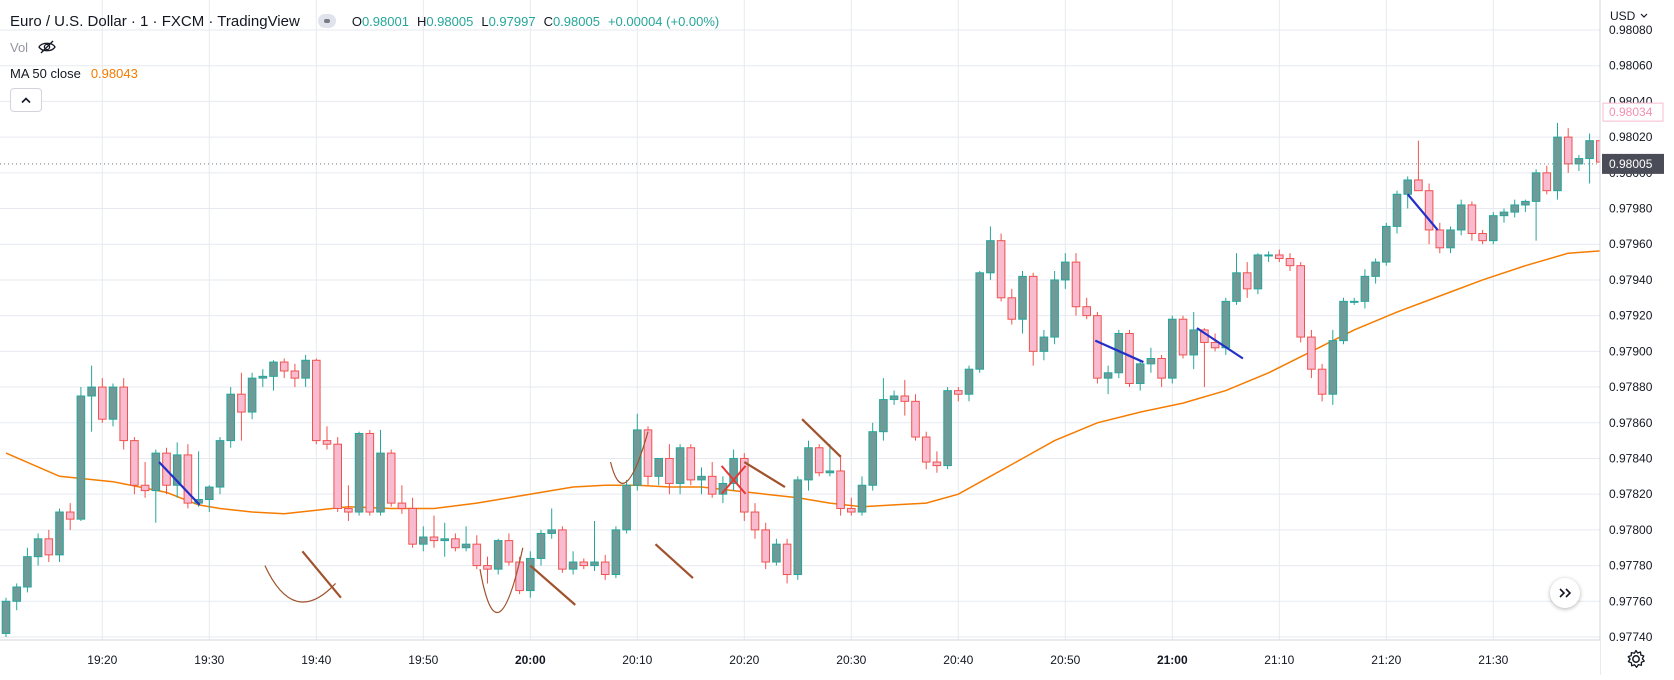 Image resolution: width=1674 pixels, height=680 pixels. I want to click on chevron-down-icon, so click(1644, 15).